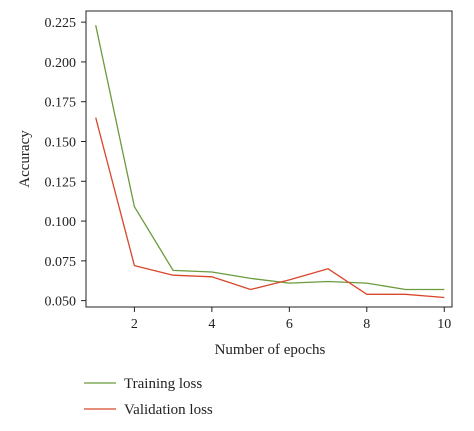 The height and width of the screenshot is (431, 474). I want to click on y-tick-label: 0.200, so click(61, 63).